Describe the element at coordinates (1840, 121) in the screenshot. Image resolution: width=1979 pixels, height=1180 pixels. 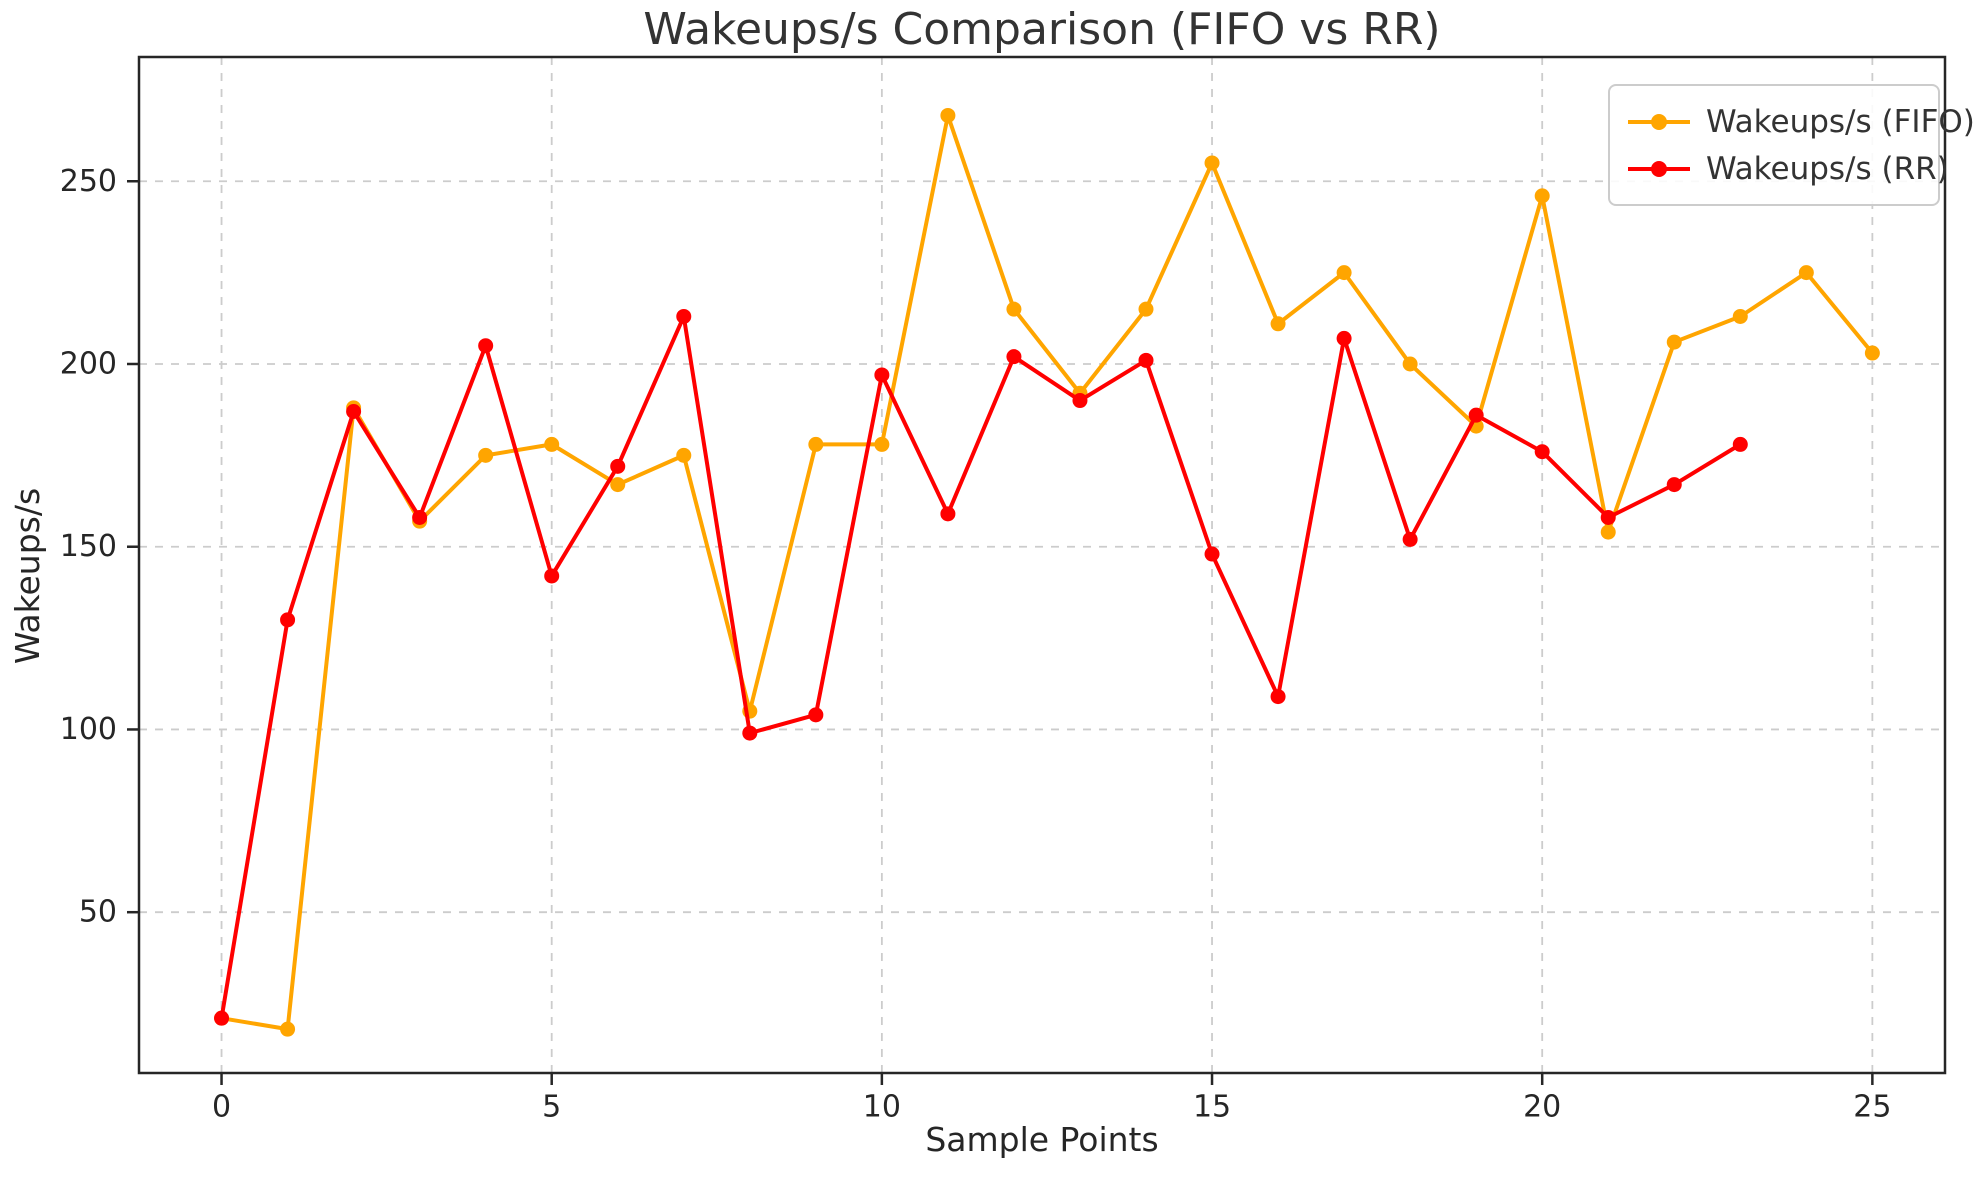
I see `legend-label-fifo: Wakeups/s (FIFO)` at that location.